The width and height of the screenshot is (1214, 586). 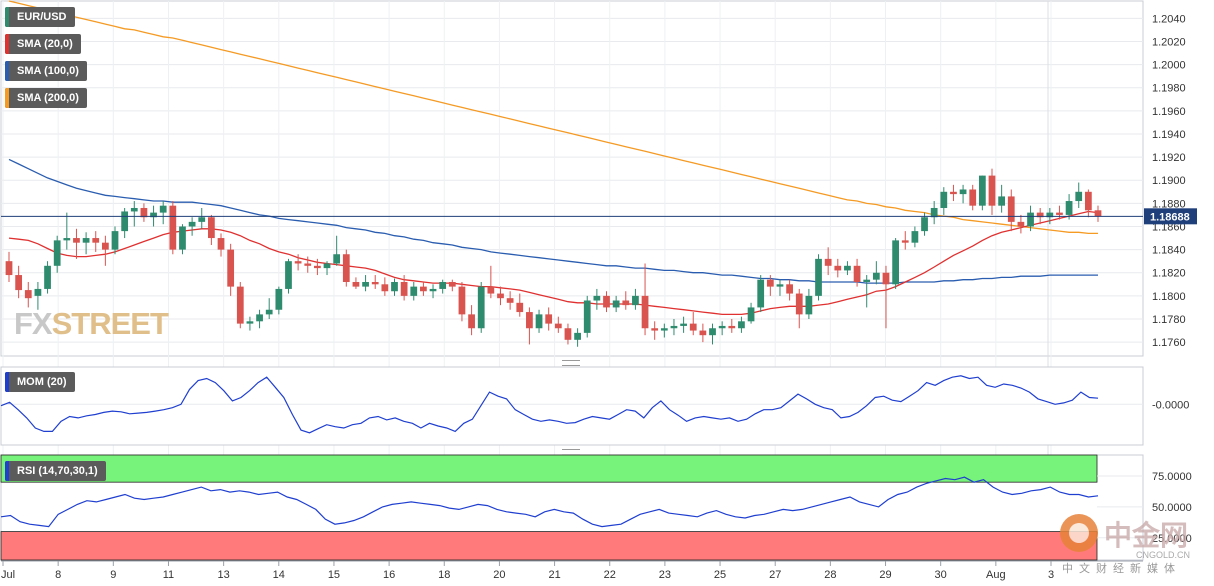 What do you see at coordinates (58, 575) in the screenshot?
I see `x-tick-label-1: 8` at bounding box center [58, 575].